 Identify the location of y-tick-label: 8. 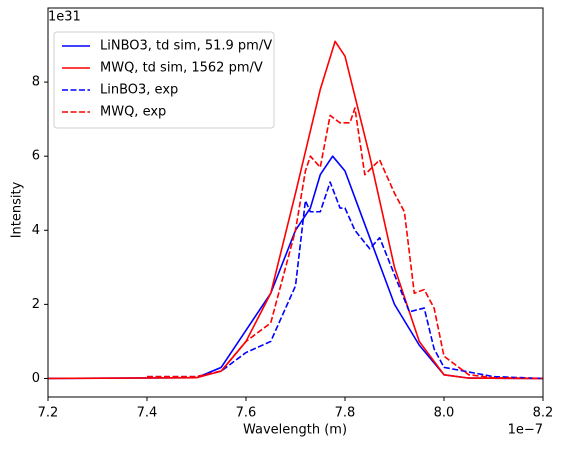
(36, 82).